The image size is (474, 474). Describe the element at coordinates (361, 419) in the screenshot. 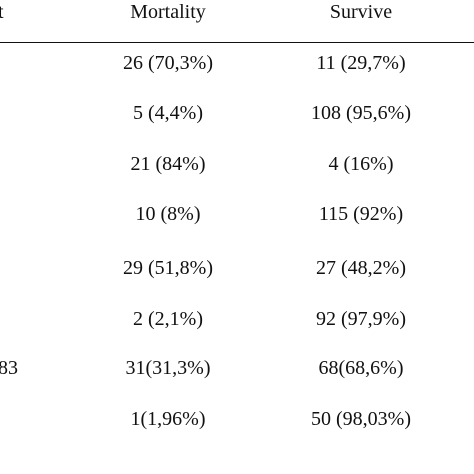

I see `survive-cell: 50 (98,03%)` at that location.